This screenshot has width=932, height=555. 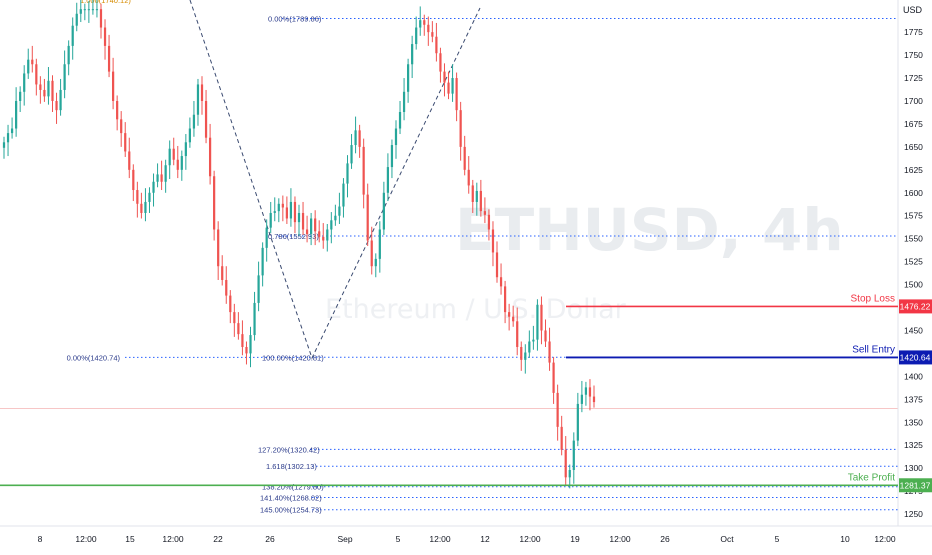 I want to click on price-tick-label: 1400, so click(x=913, y=376).